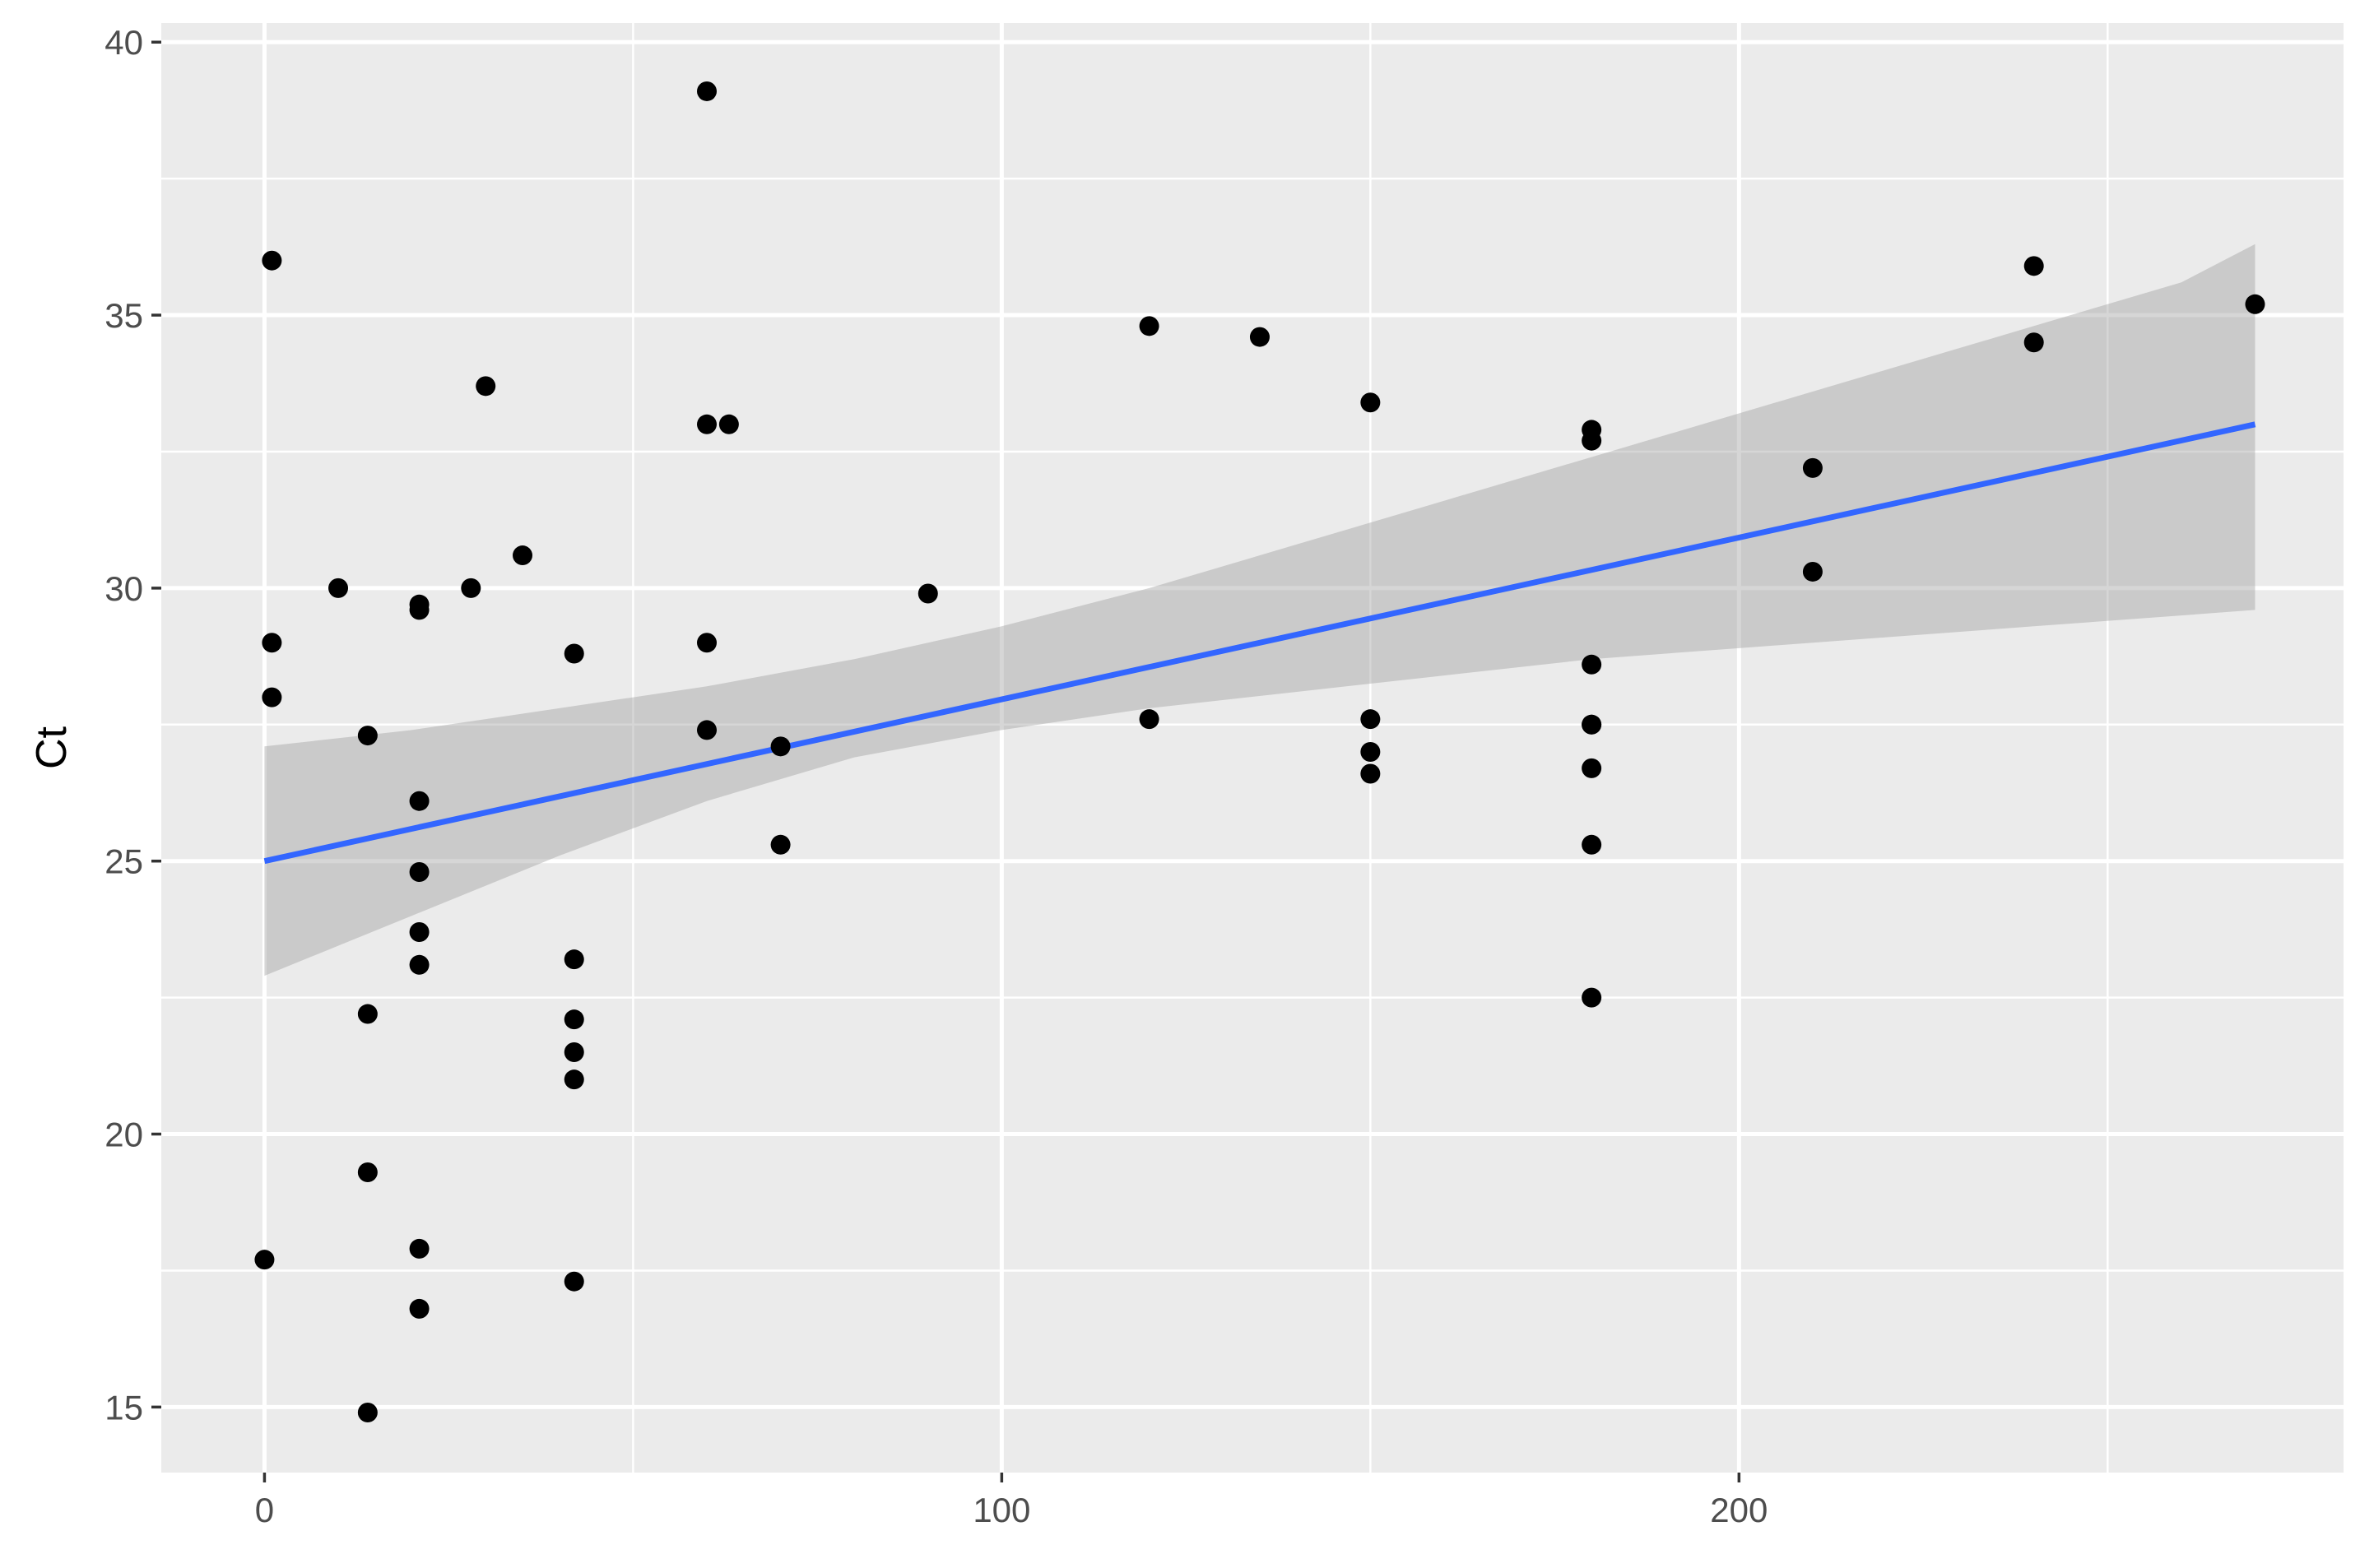 The height and width of the screenshot is (1568, 2360). What do you see at coordinates (124, 1135) in the screenshot?
I see `y-tick-label: 20` at bounding box center [124, 1135].